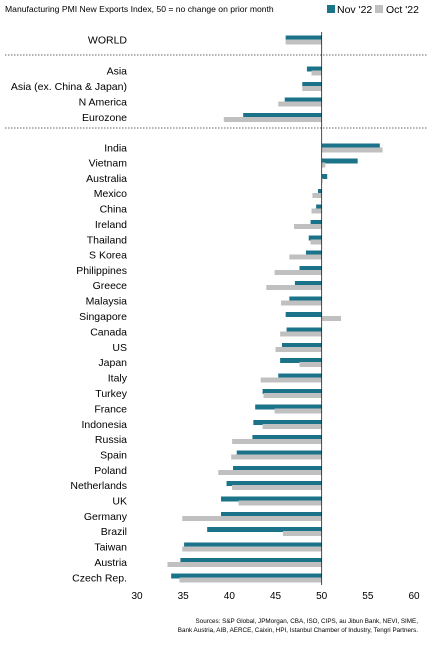 Image resolution: width=432 pixels, height=645 pixels. I want to click on legend-swatch-oct, so click(379, 9).